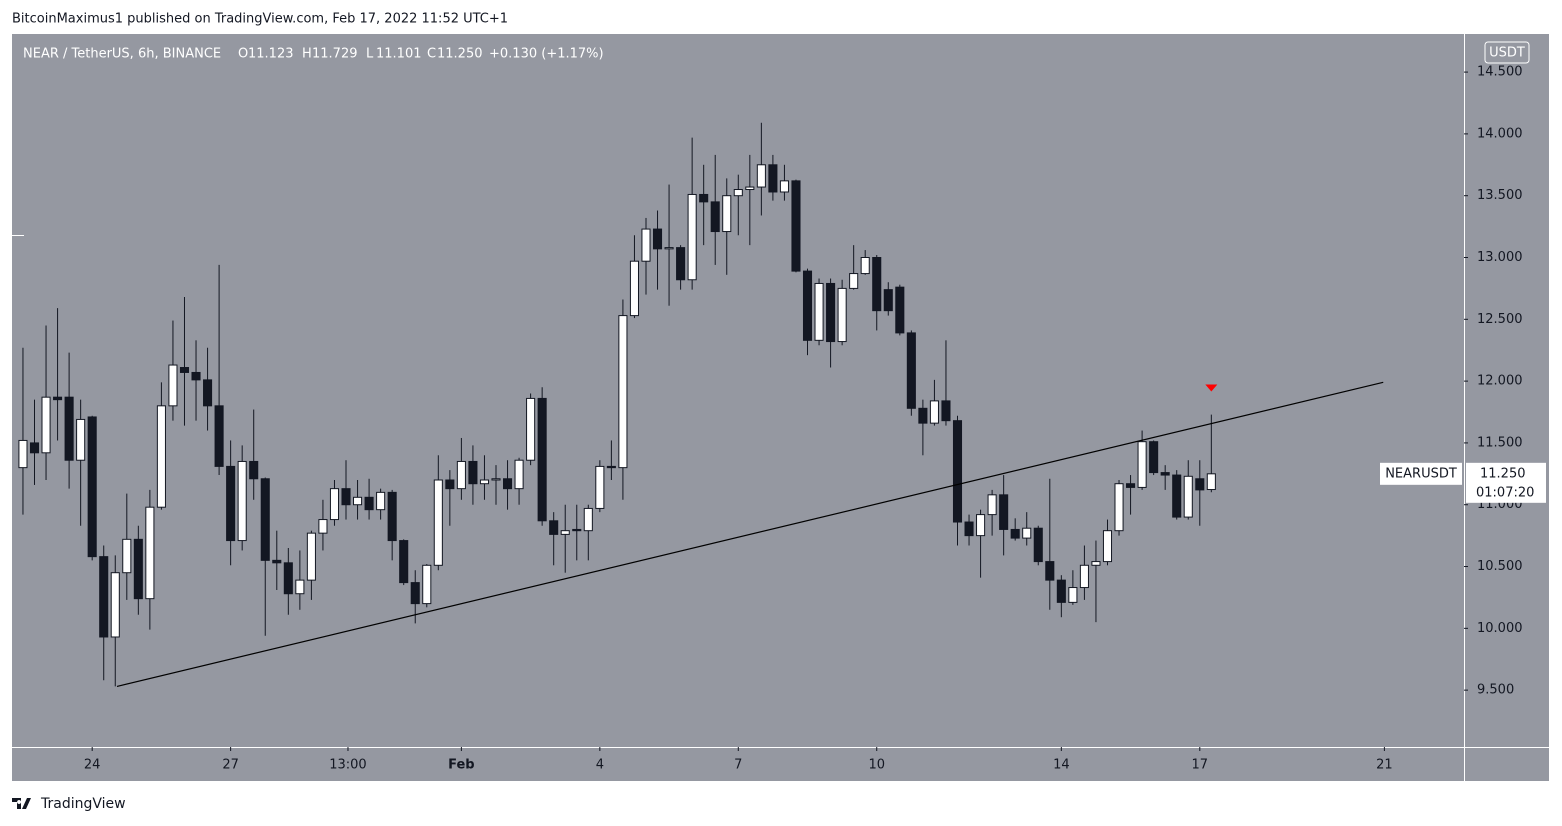  I want to click on y-tick-label: 14.500, so click(1500, 72).